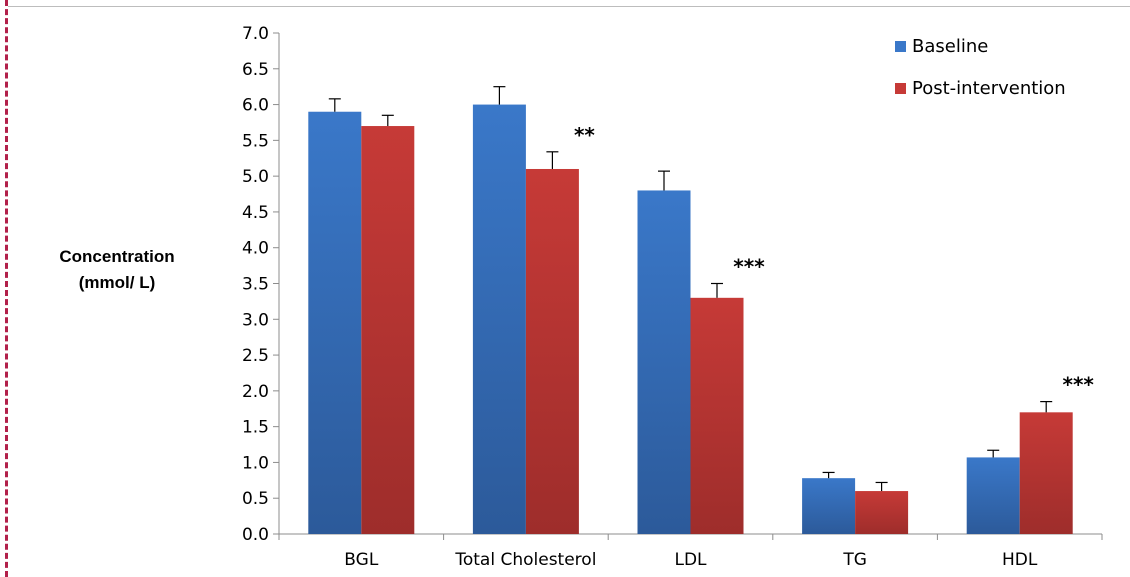 The width and height of the screenshot is (1130, 577). Describe the element at coordinates (255, 249) in the screenshot. I see `y-tick-label: 4.0` at that location.